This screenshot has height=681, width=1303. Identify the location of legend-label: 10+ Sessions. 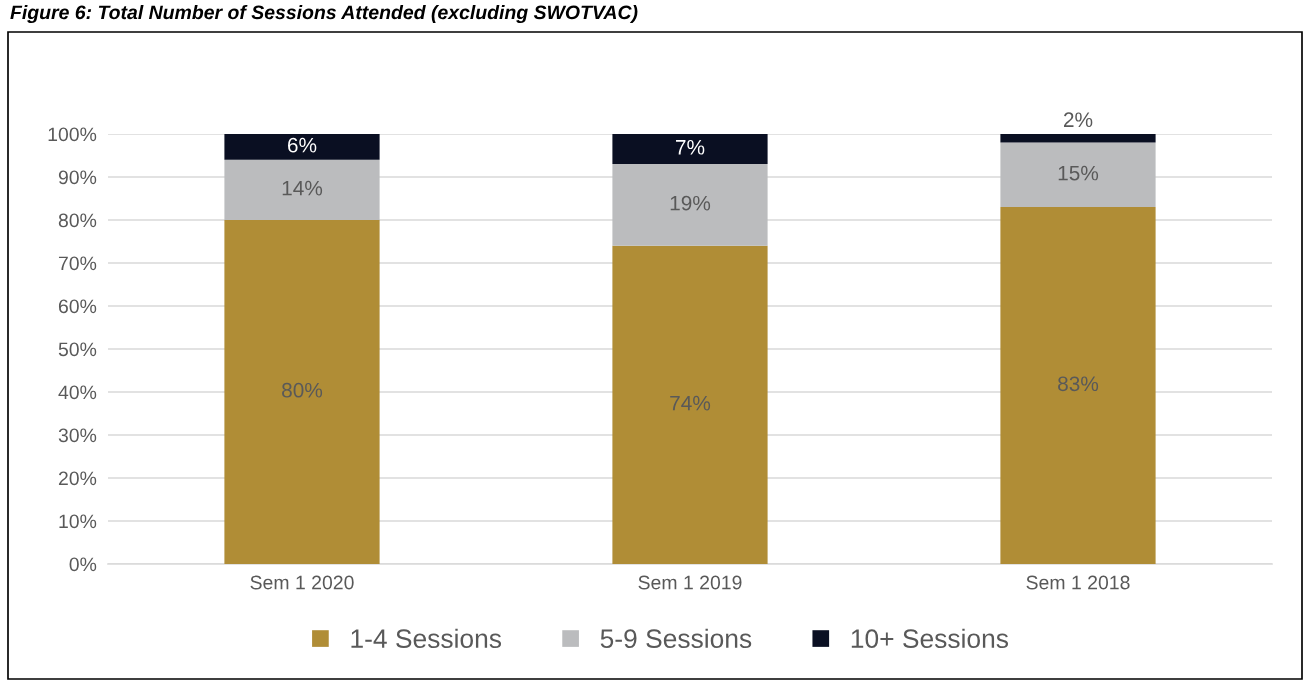
(930, 638).